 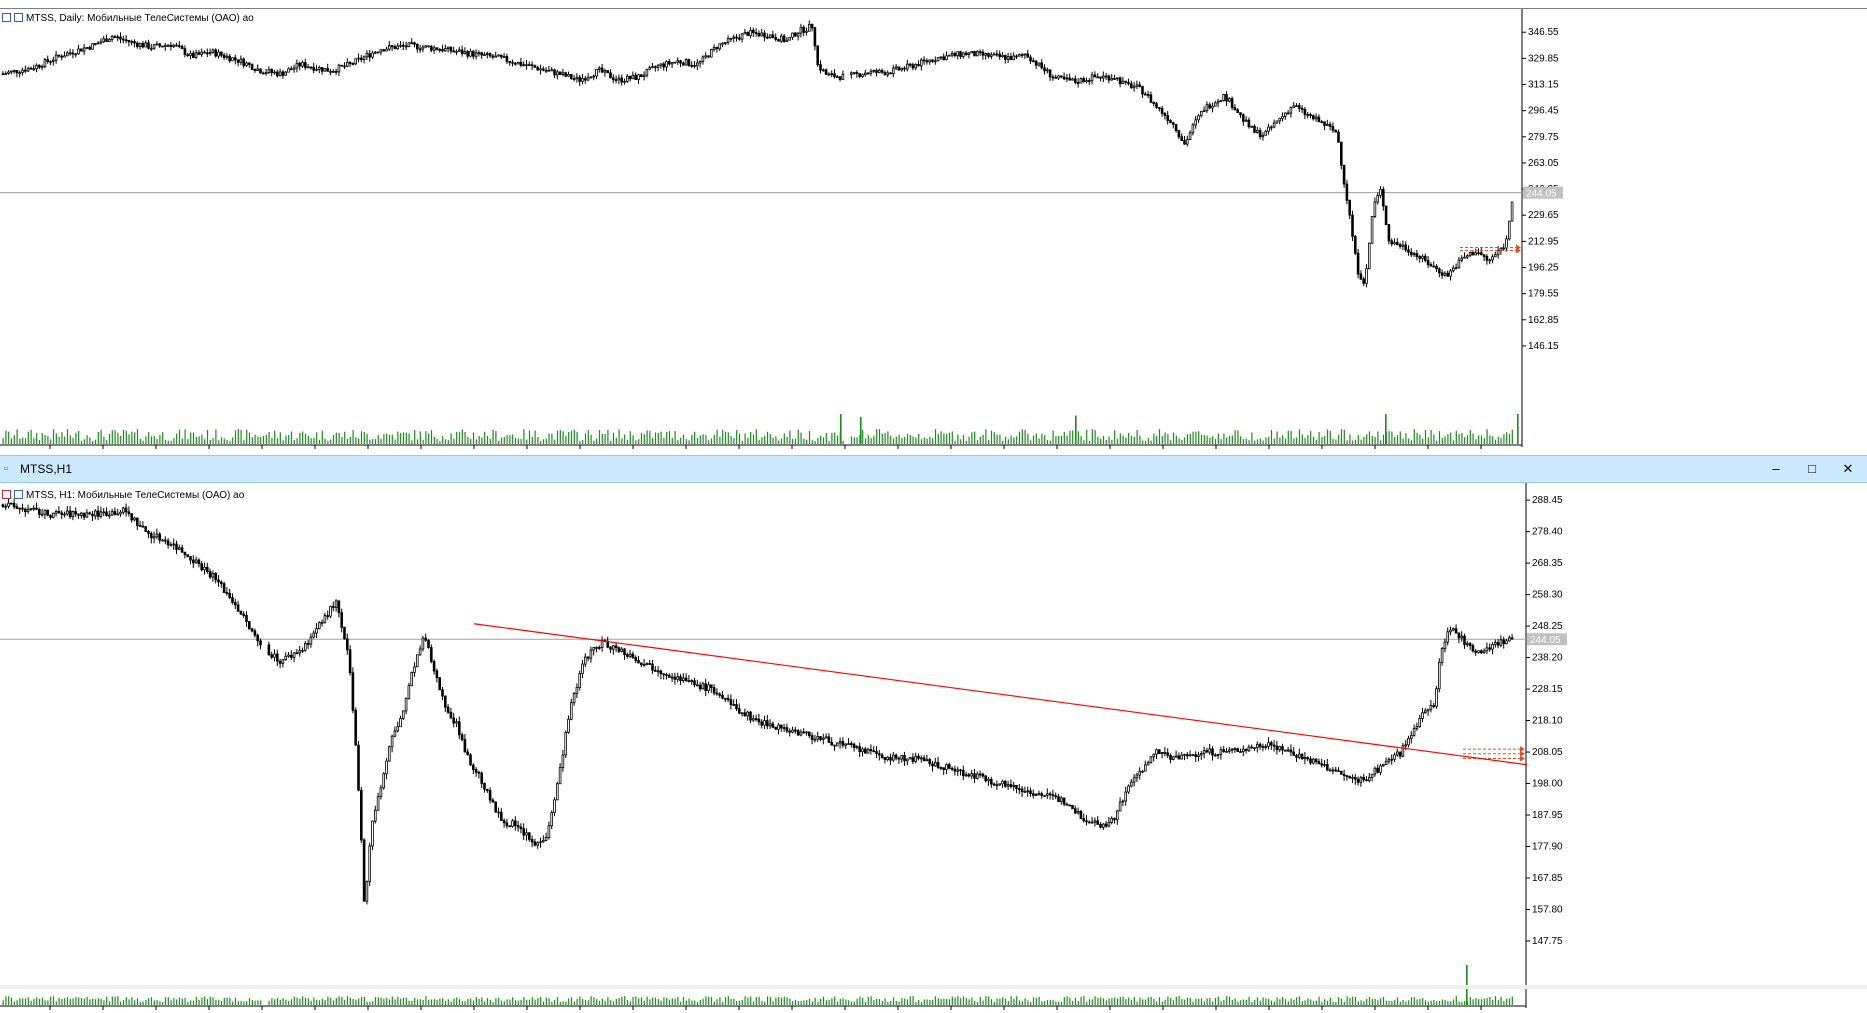 I want to click on maximize-icon: □, so click(x=1812, y=468).